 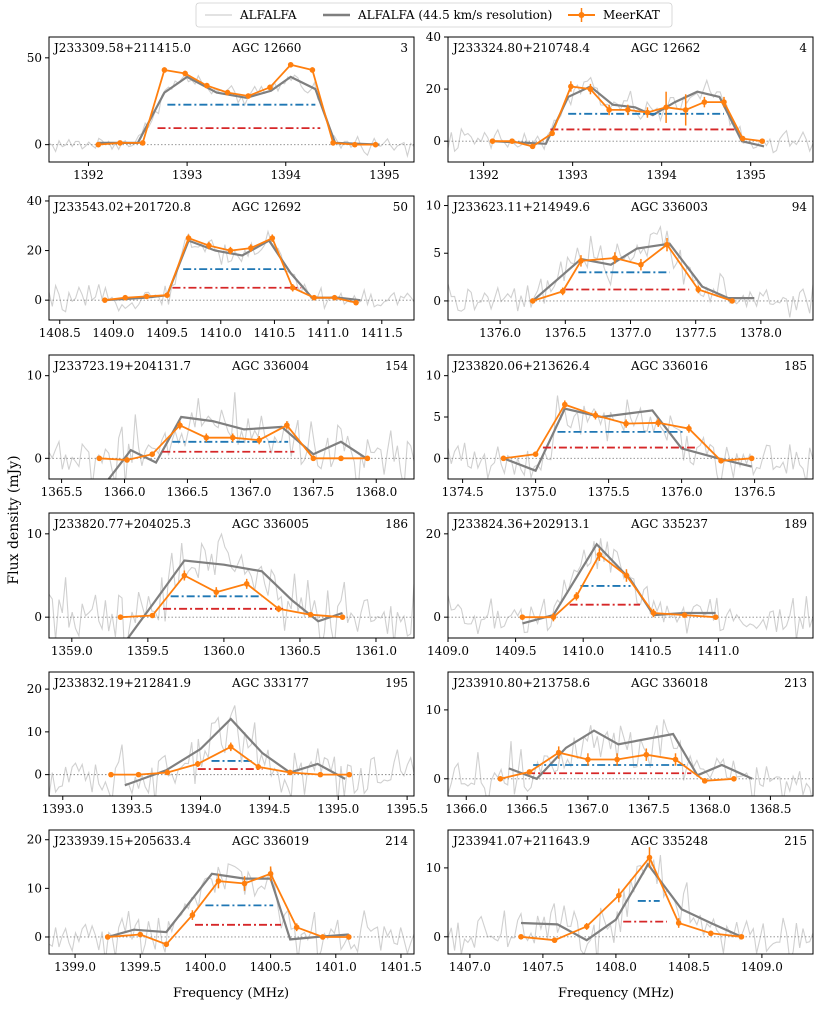 What do you see at coordinates (795, 524) in the screenshot?
I see `panel-index: 189` at bounding box center [795, 524].